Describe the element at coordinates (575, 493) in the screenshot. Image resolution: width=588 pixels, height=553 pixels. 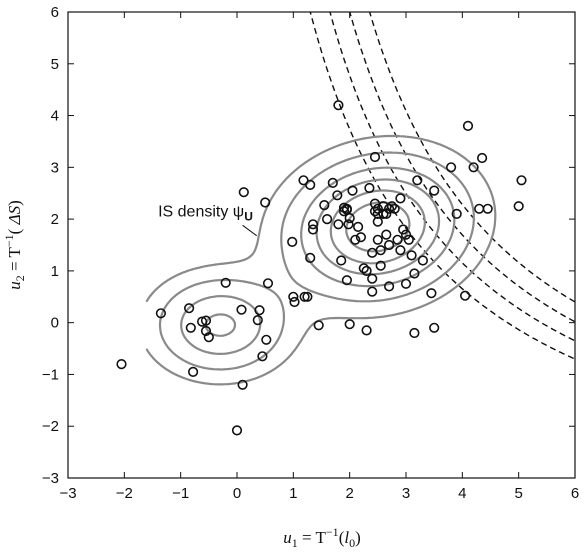
I see `x-tick-label: 6` at that location.